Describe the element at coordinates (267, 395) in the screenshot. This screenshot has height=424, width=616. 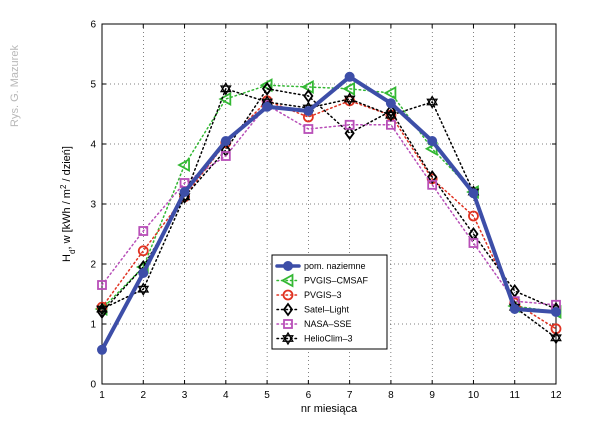
I see `x-tick-label: 5` at that location.